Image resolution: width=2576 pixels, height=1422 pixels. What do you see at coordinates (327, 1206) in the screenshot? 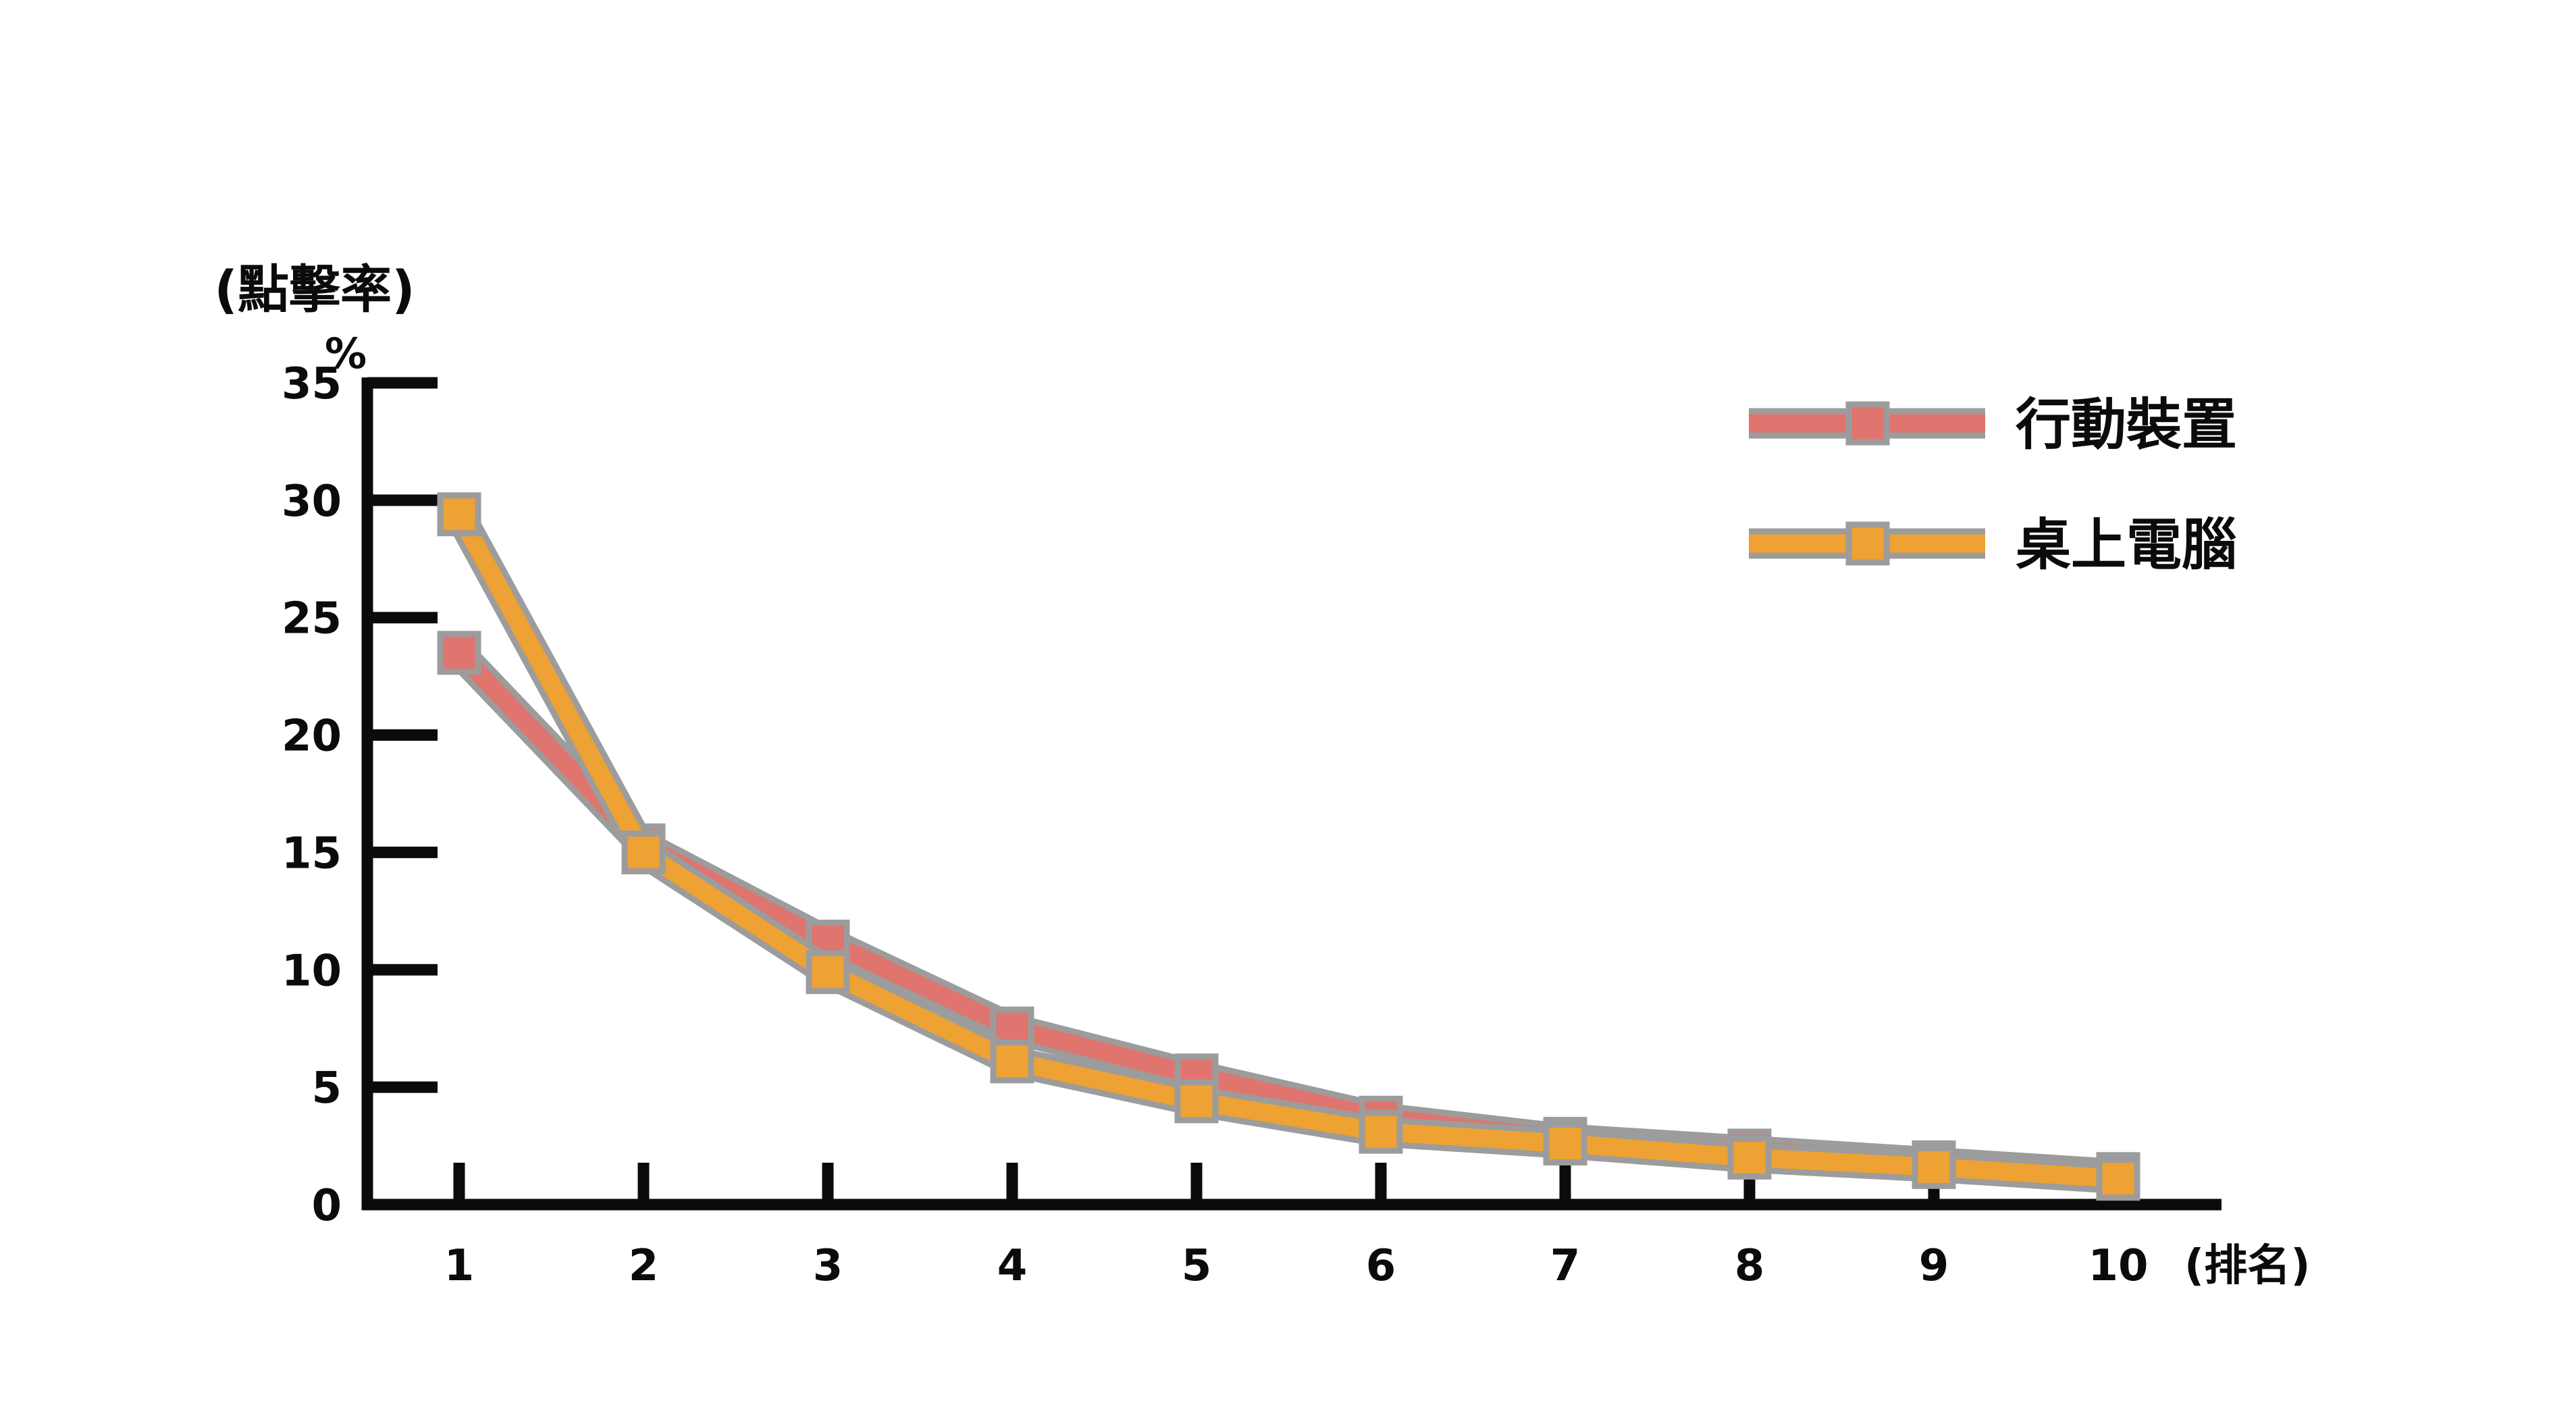
I see `y-tick-label-0: 0` at bounding box center [327, 1206].